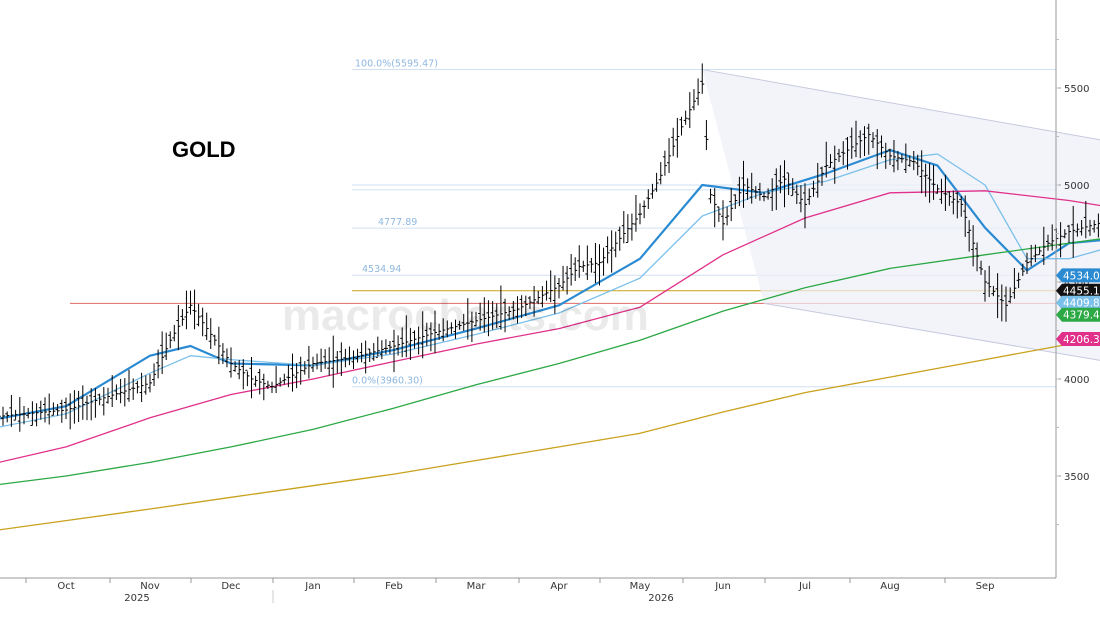  What do you see at coordinates (396, 63) in the screenshot?
I see `fib-label: 100.0%(5595.47)` at bounding box center [396, 63].